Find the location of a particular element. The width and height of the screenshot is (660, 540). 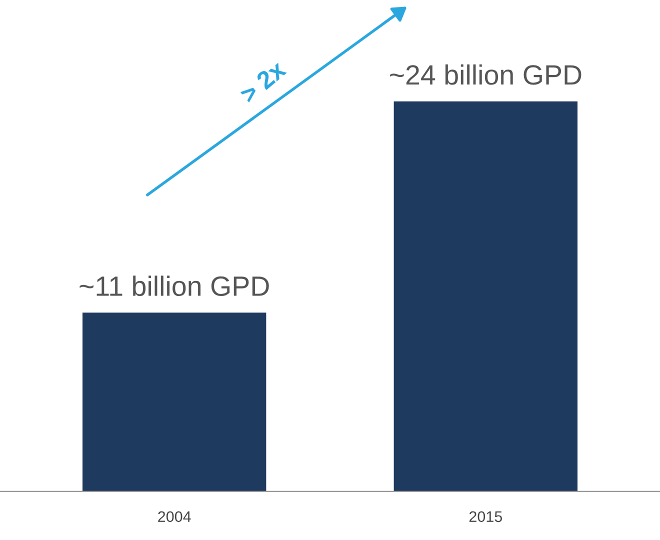

data-label: ~24 billion GPD is located at coordinates (486, 74).